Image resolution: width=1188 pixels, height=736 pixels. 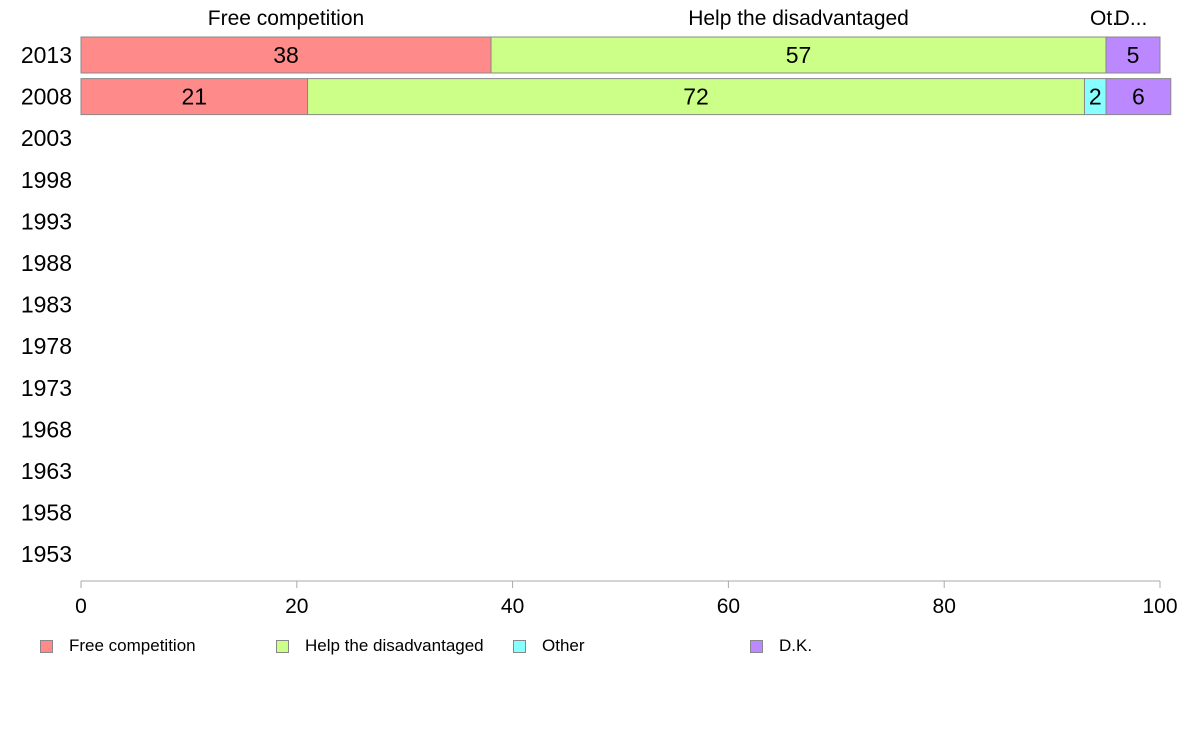 I want to click on year-label-1973: 1973, so click(x=46, y=388).